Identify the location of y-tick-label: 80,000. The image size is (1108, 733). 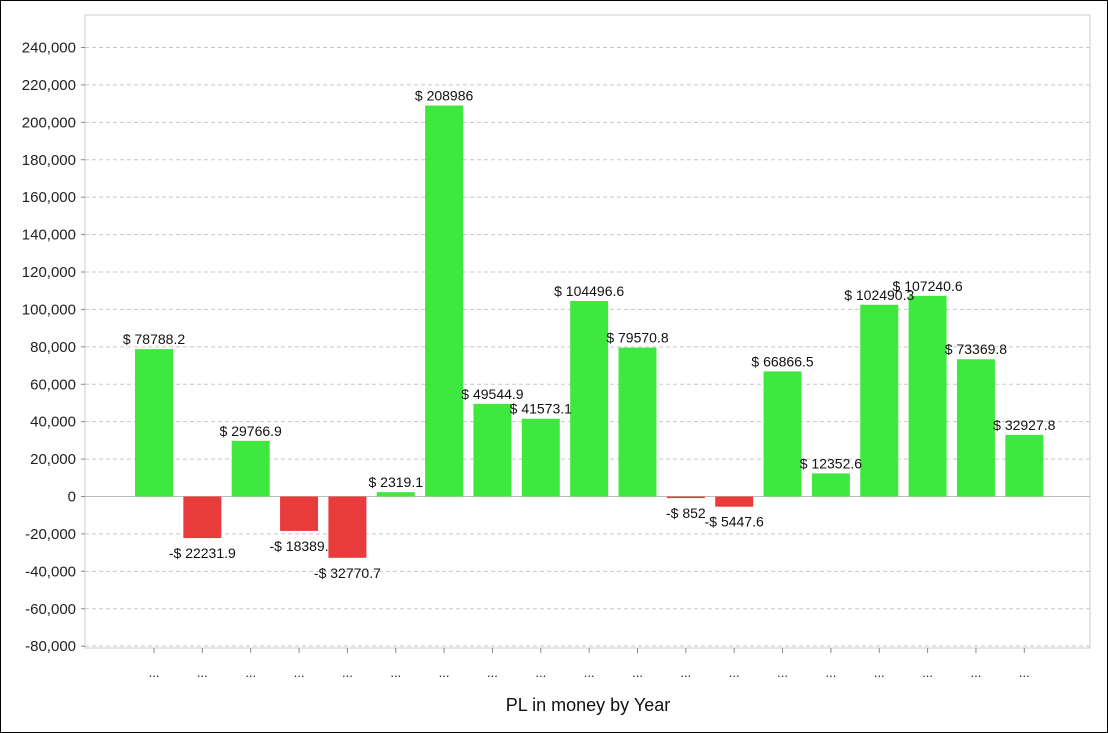
(53, 347).